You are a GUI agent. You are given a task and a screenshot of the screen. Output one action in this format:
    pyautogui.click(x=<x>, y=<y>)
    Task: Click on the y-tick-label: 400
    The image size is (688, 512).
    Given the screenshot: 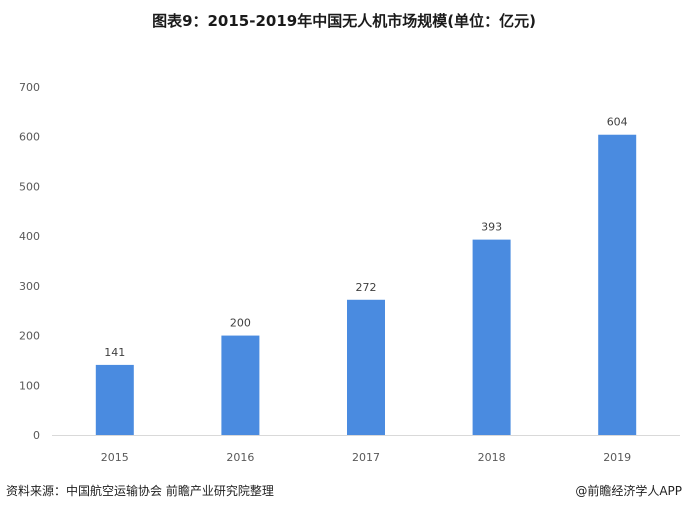 What is the action you would take?
    pyautogui.click(x=29, y=236)
    